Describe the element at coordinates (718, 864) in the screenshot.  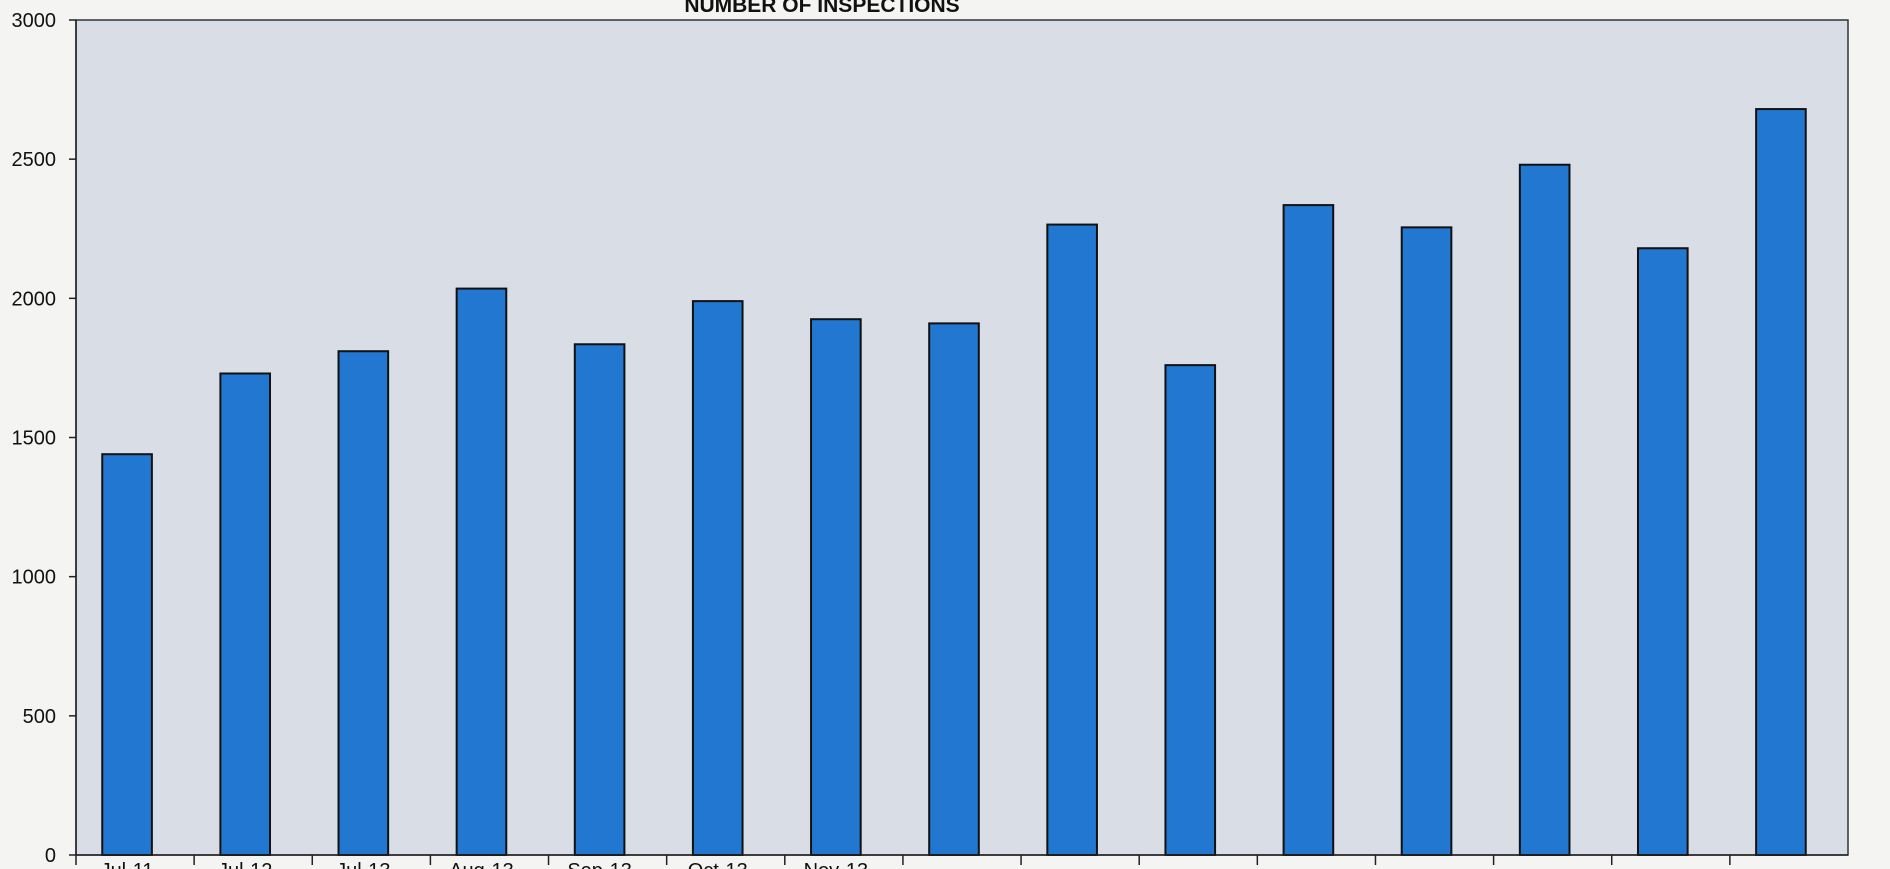
I see `x-category-label: Oct-13` at that location.